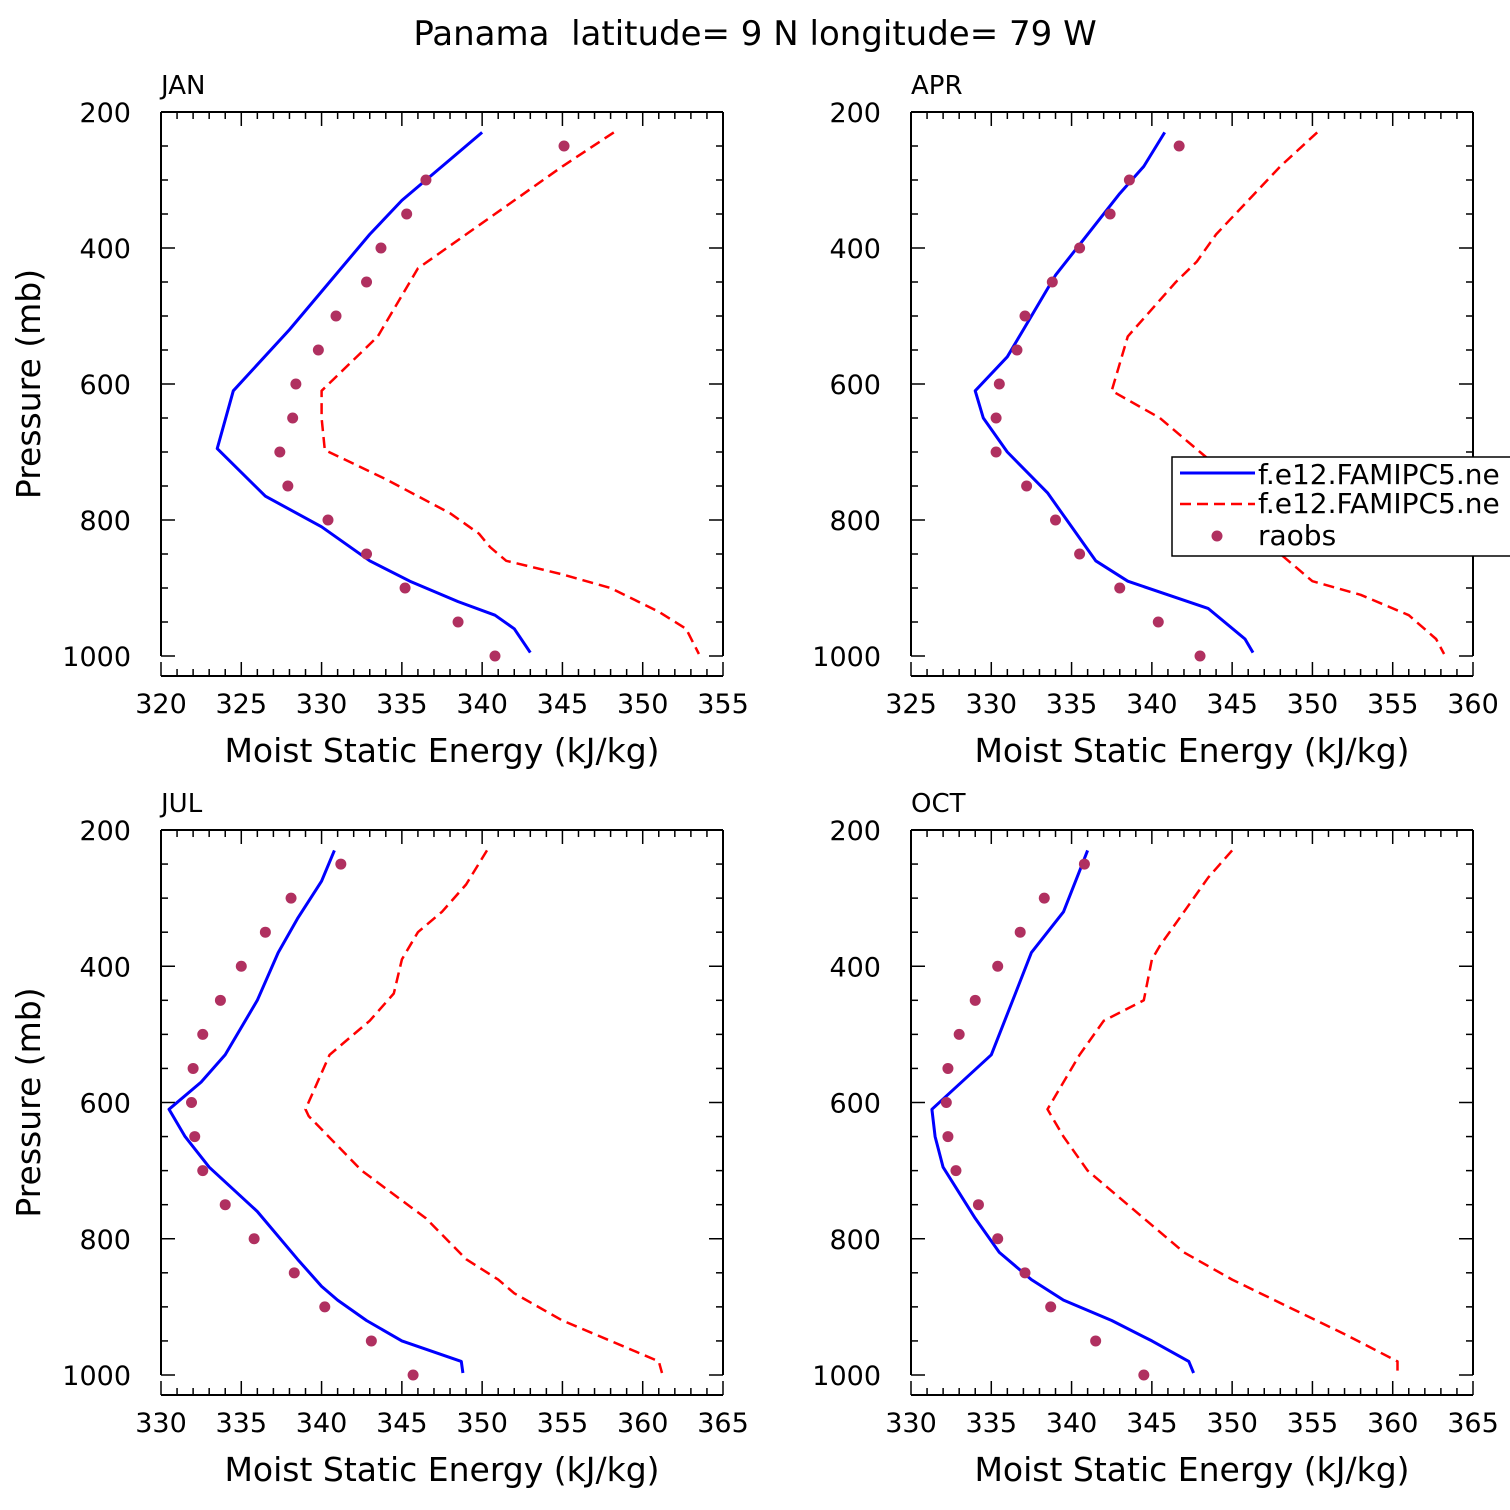 This screenshot has height=1510, width=1510. I want to click on panel-apr-title: APR, so click(937, 86).